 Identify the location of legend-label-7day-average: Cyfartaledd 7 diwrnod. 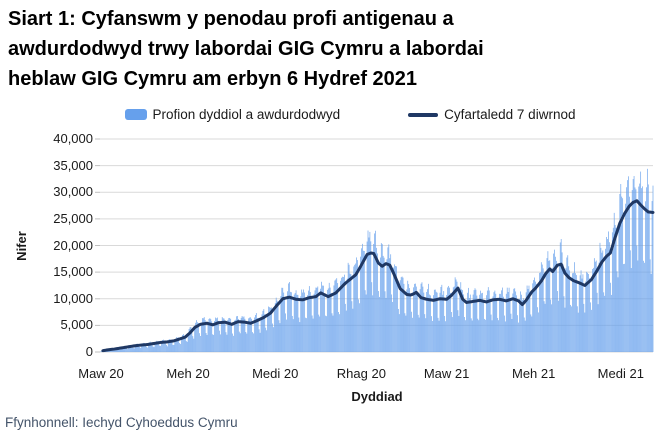
(510, 114).